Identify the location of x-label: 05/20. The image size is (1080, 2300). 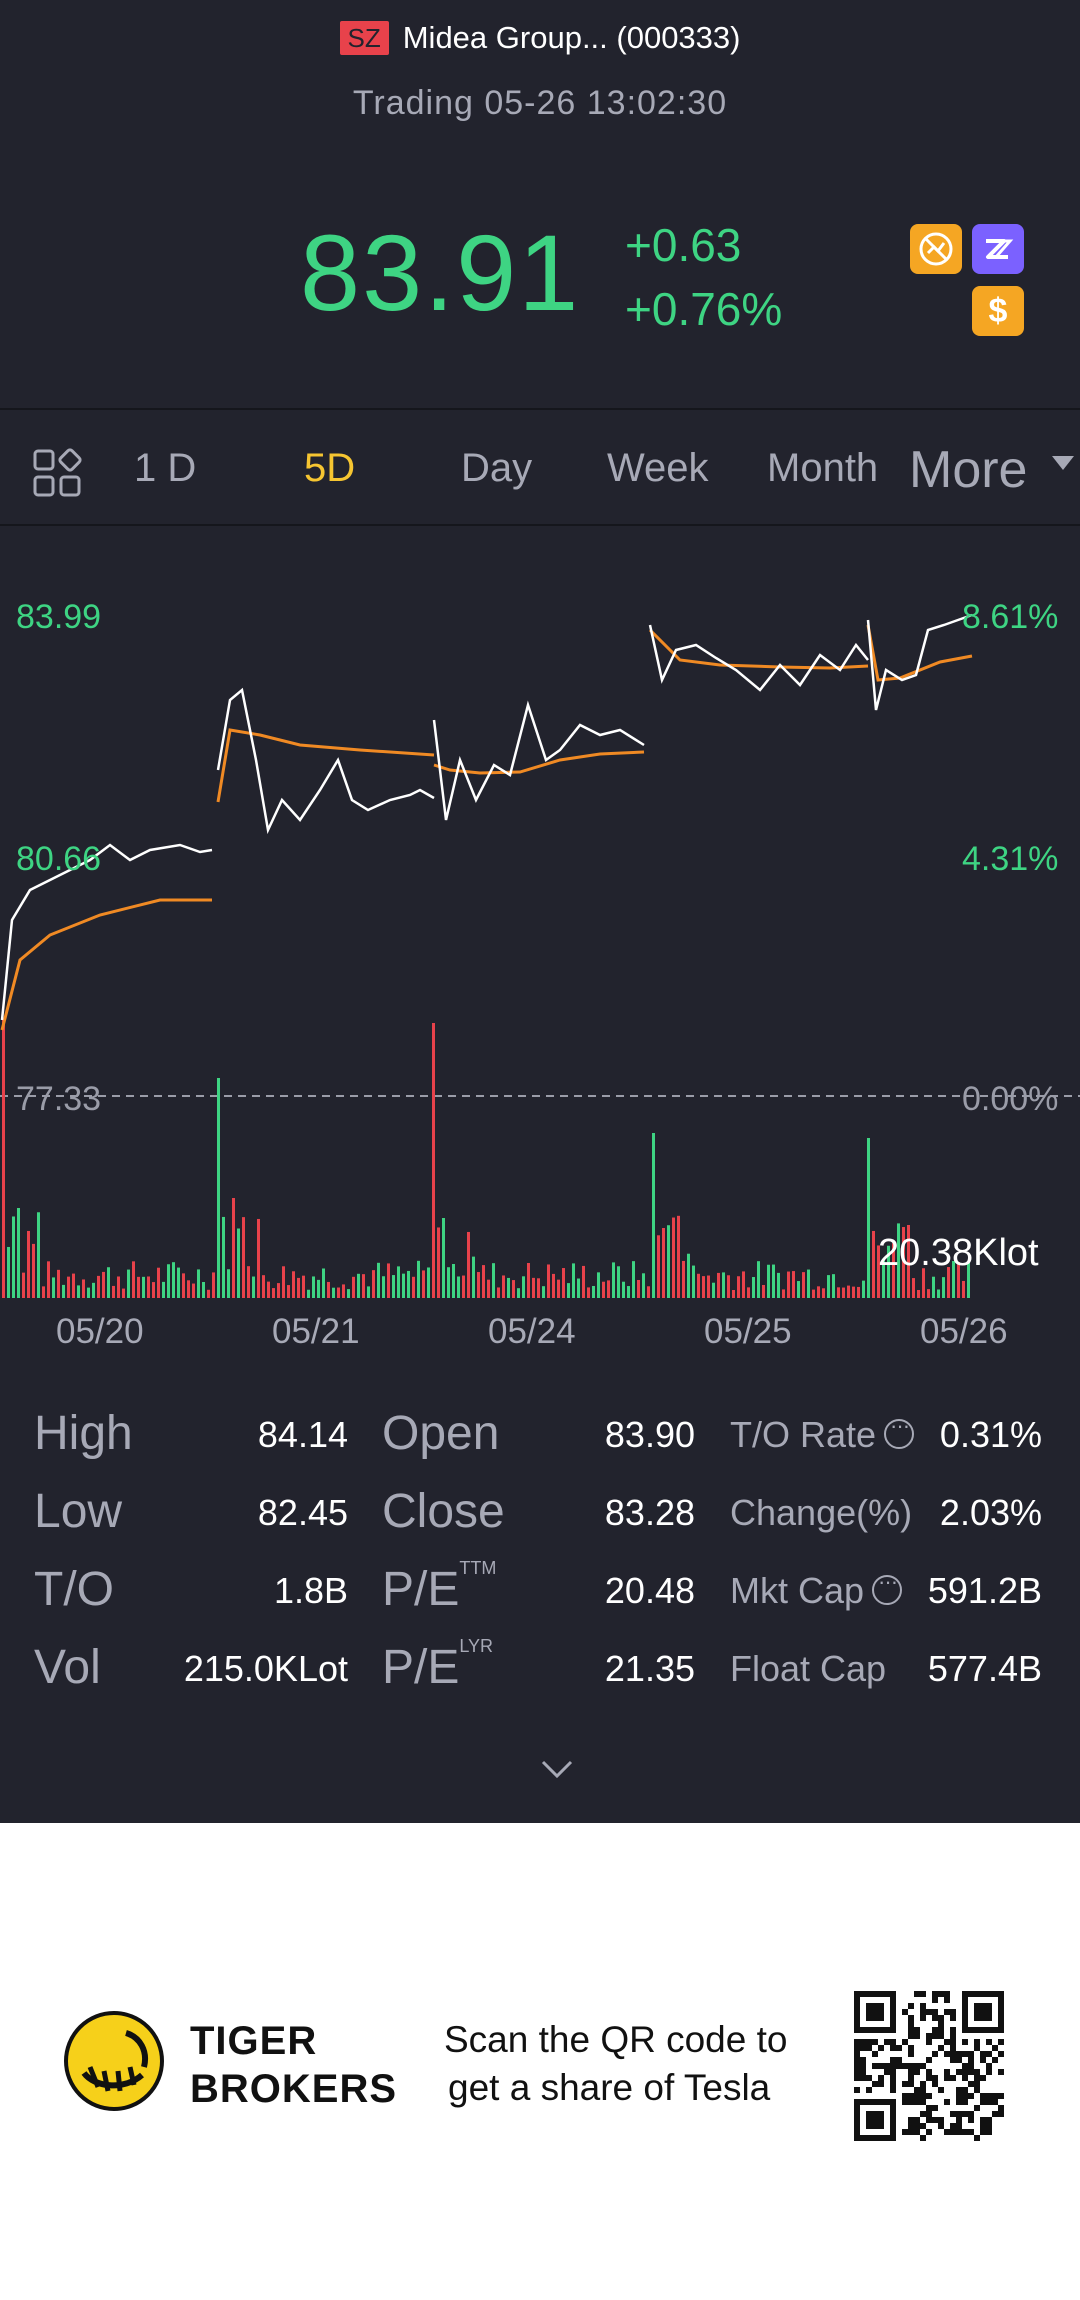
(100, 1331).